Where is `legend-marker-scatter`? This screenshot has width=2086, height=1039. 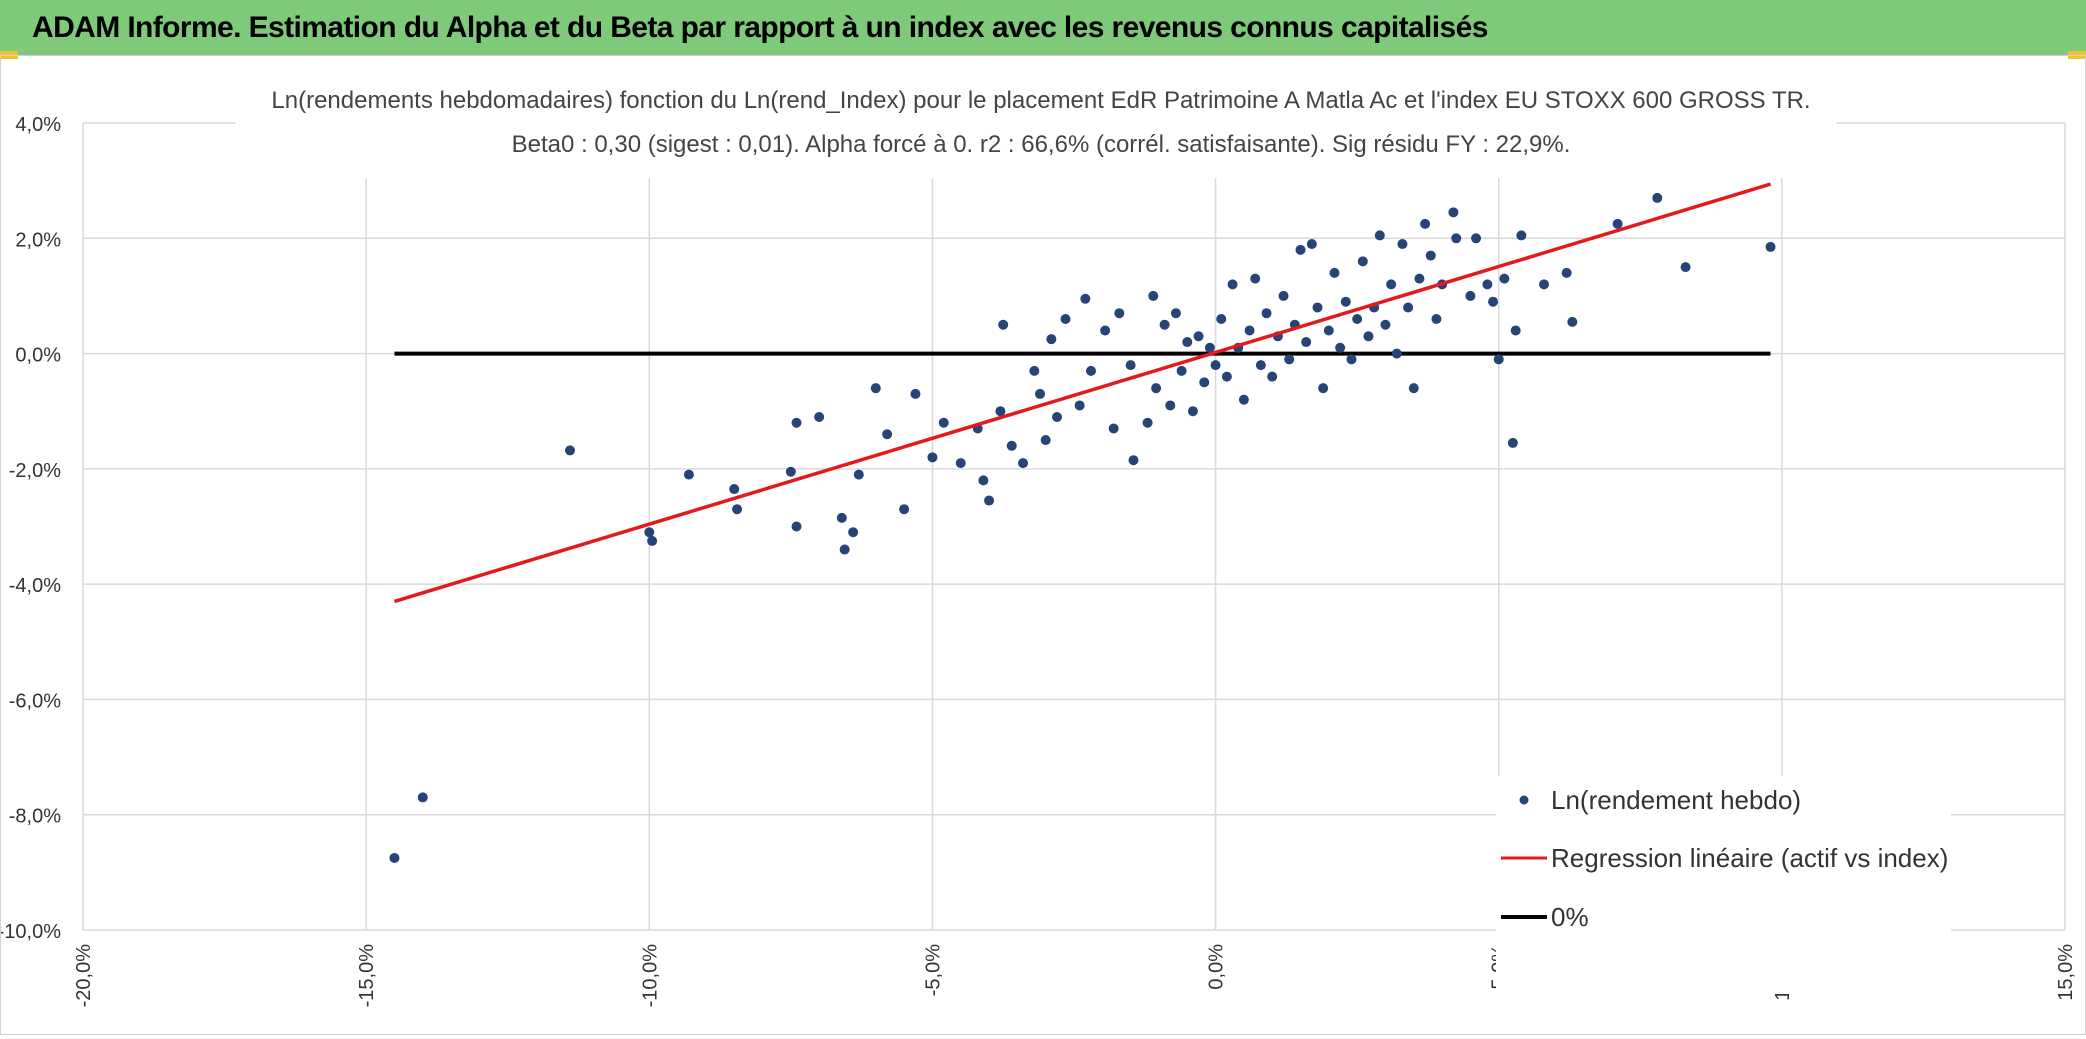
legend-marker-scatter is located at coordinates (1524, 800).